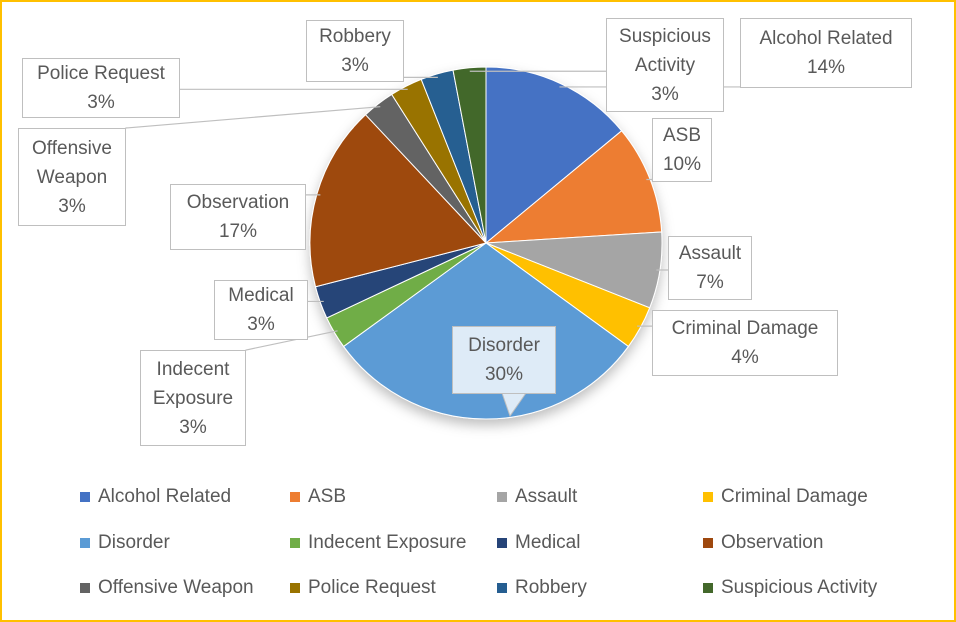 This screenshot has height=622, width=956. I want to click on data-label: Criminal Damage 4%, so click(745, 343).